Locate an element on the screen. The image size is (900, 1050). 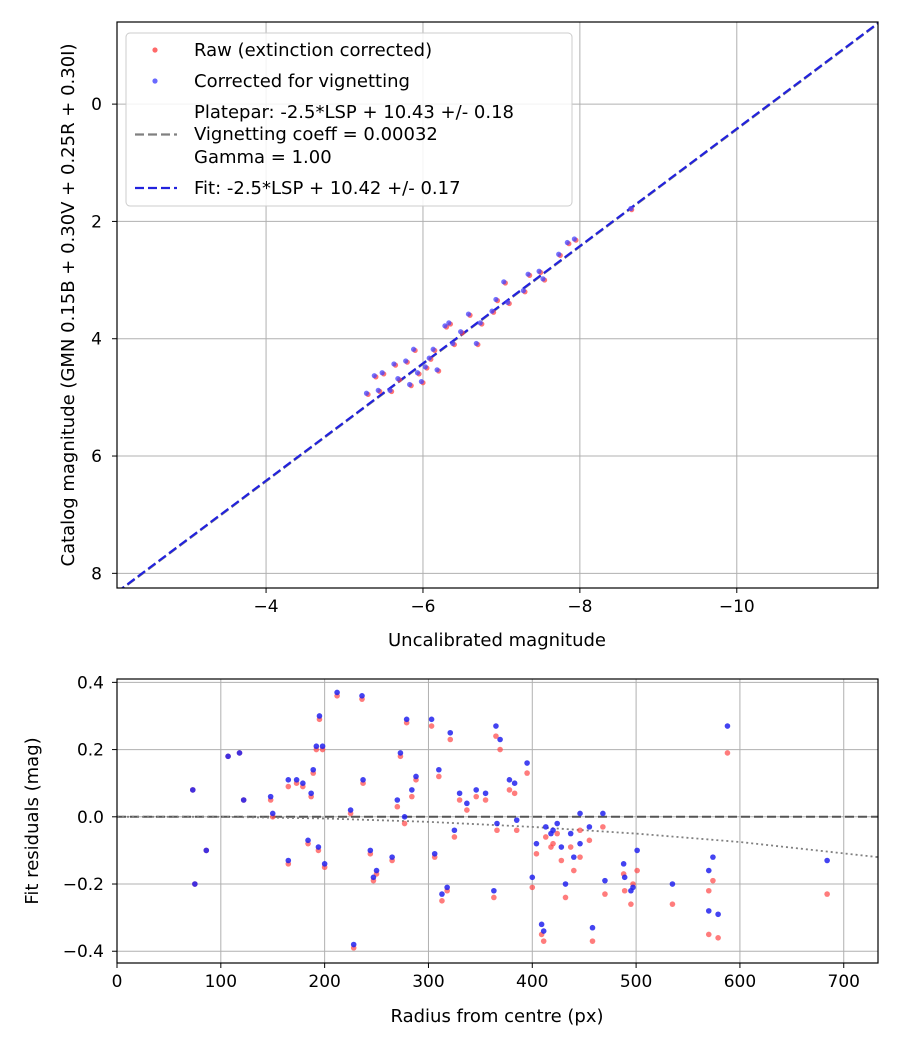
y-tick-label: 4 is located at coordinates (96, 340).